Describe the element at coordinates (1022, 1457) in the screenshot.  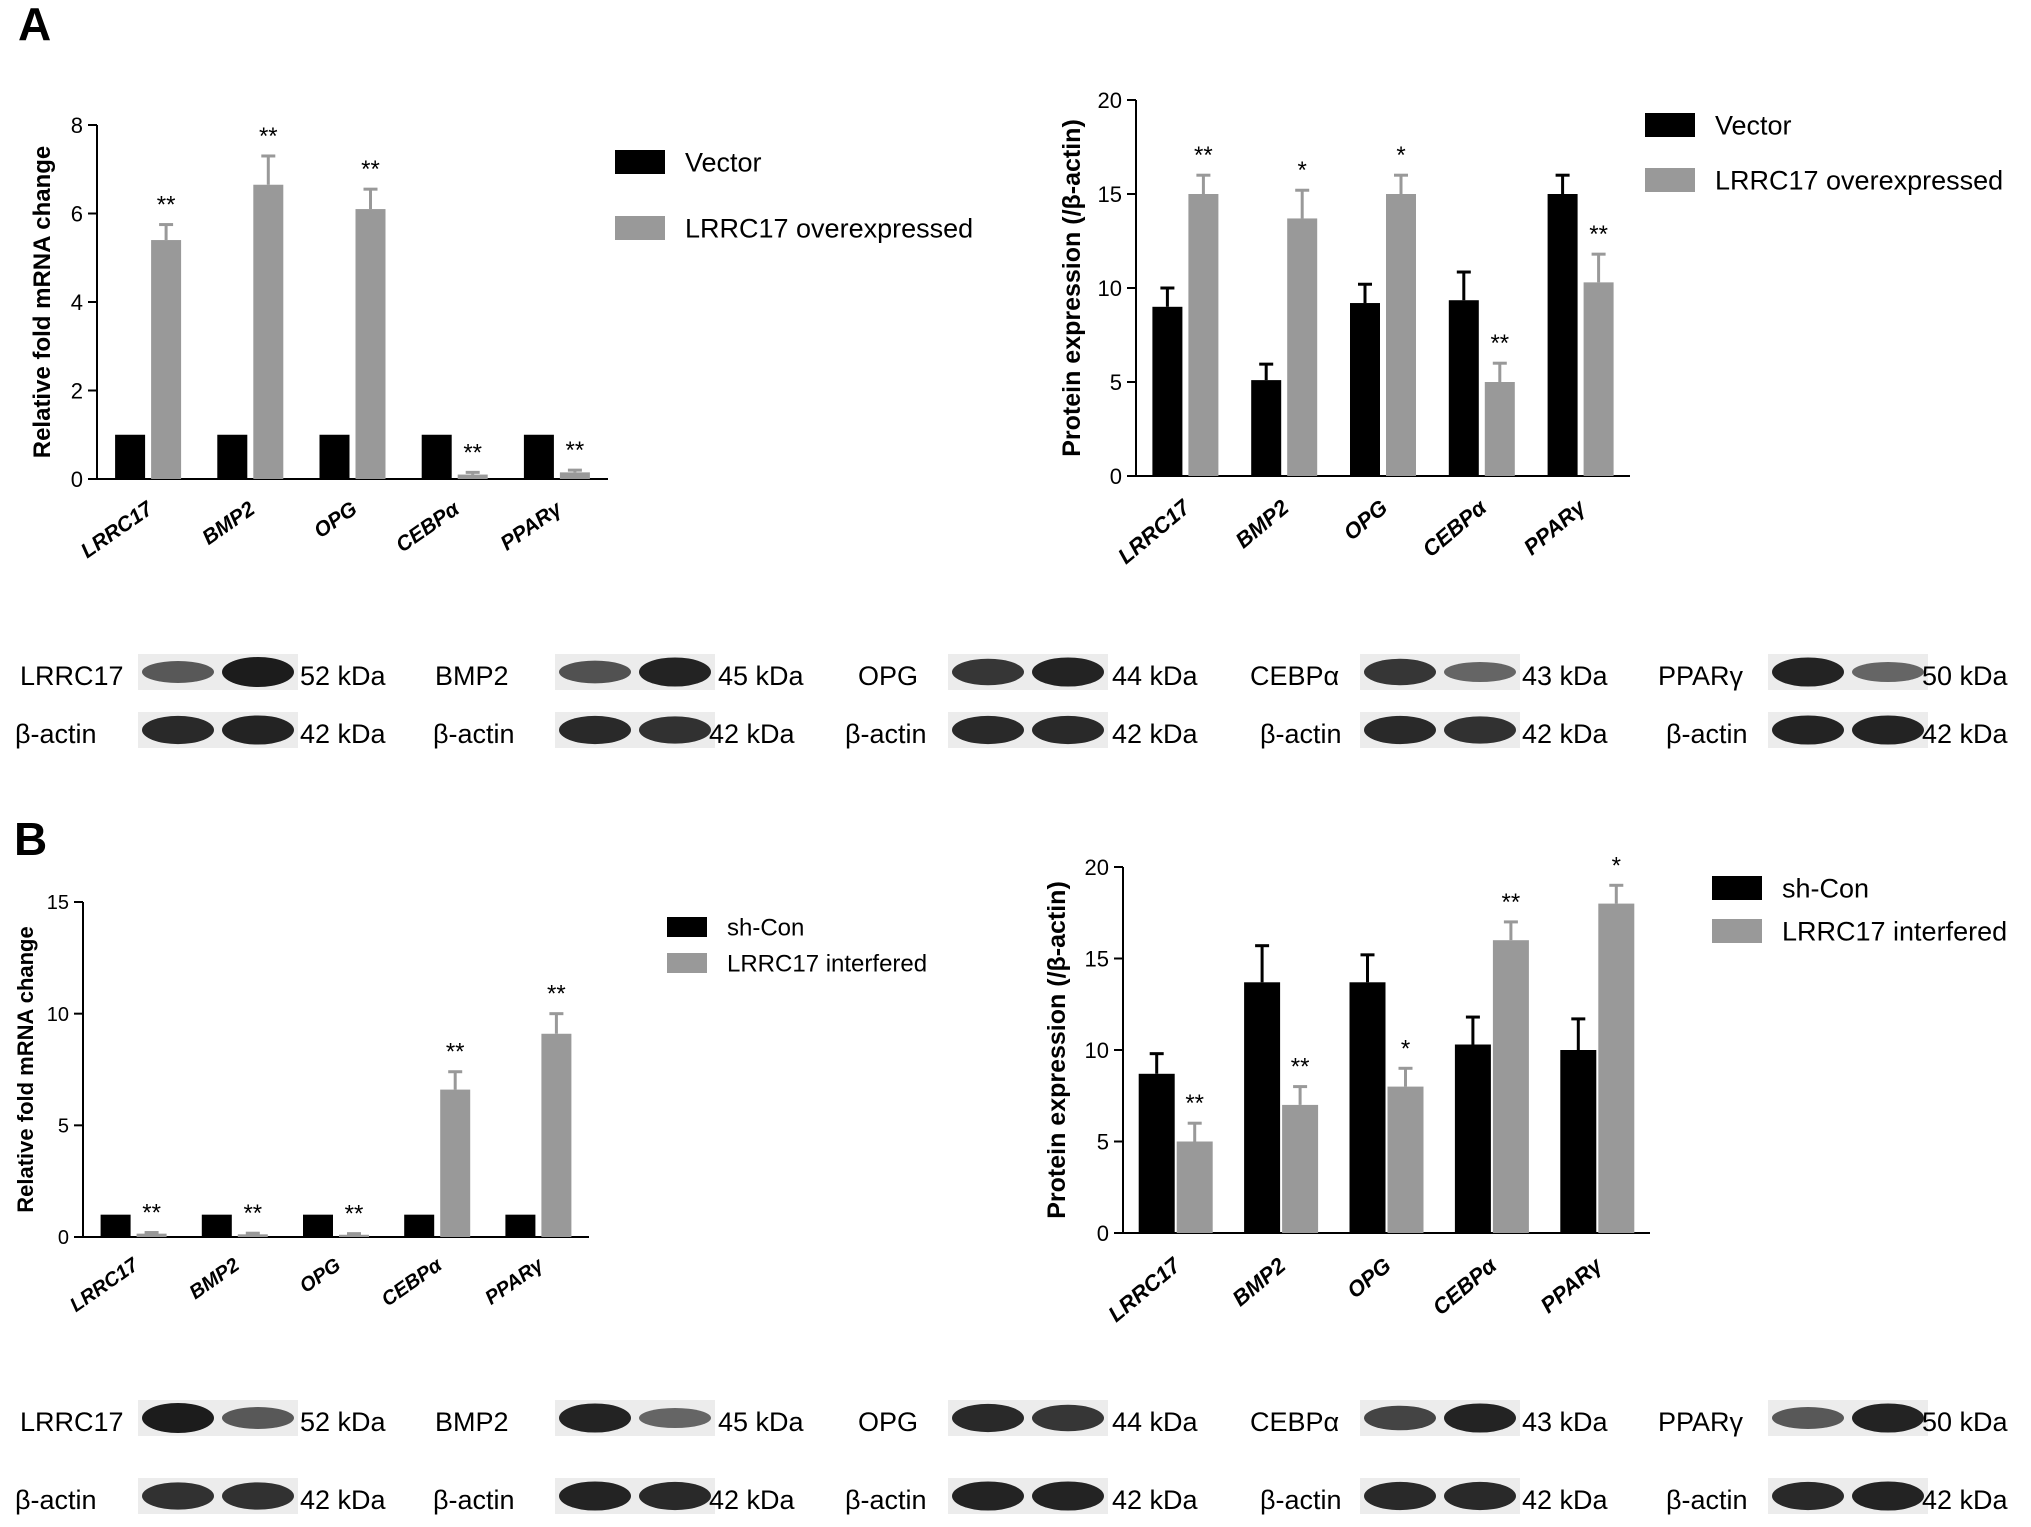
I see `western-blot: OPG 44 kDa β-actin 42 kDa` at that location.